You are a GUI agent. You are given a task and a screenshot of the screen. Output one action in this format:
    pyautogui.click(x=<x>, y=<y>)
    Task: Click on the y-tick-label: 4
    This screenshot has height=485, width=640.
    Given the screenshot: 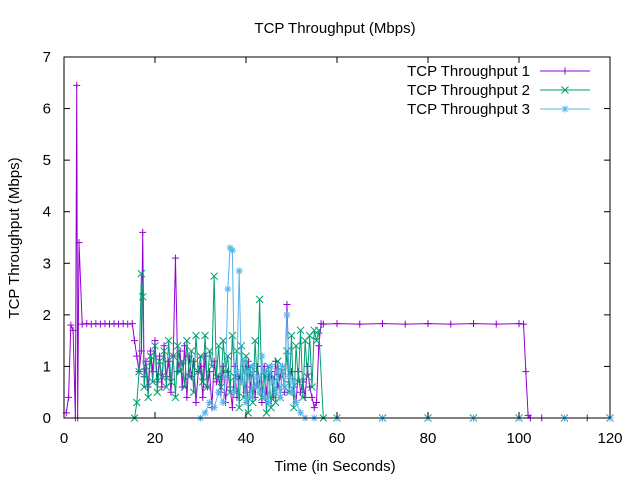 What is the action you would take?
    pyautogui.click(x=47, y=212)
    